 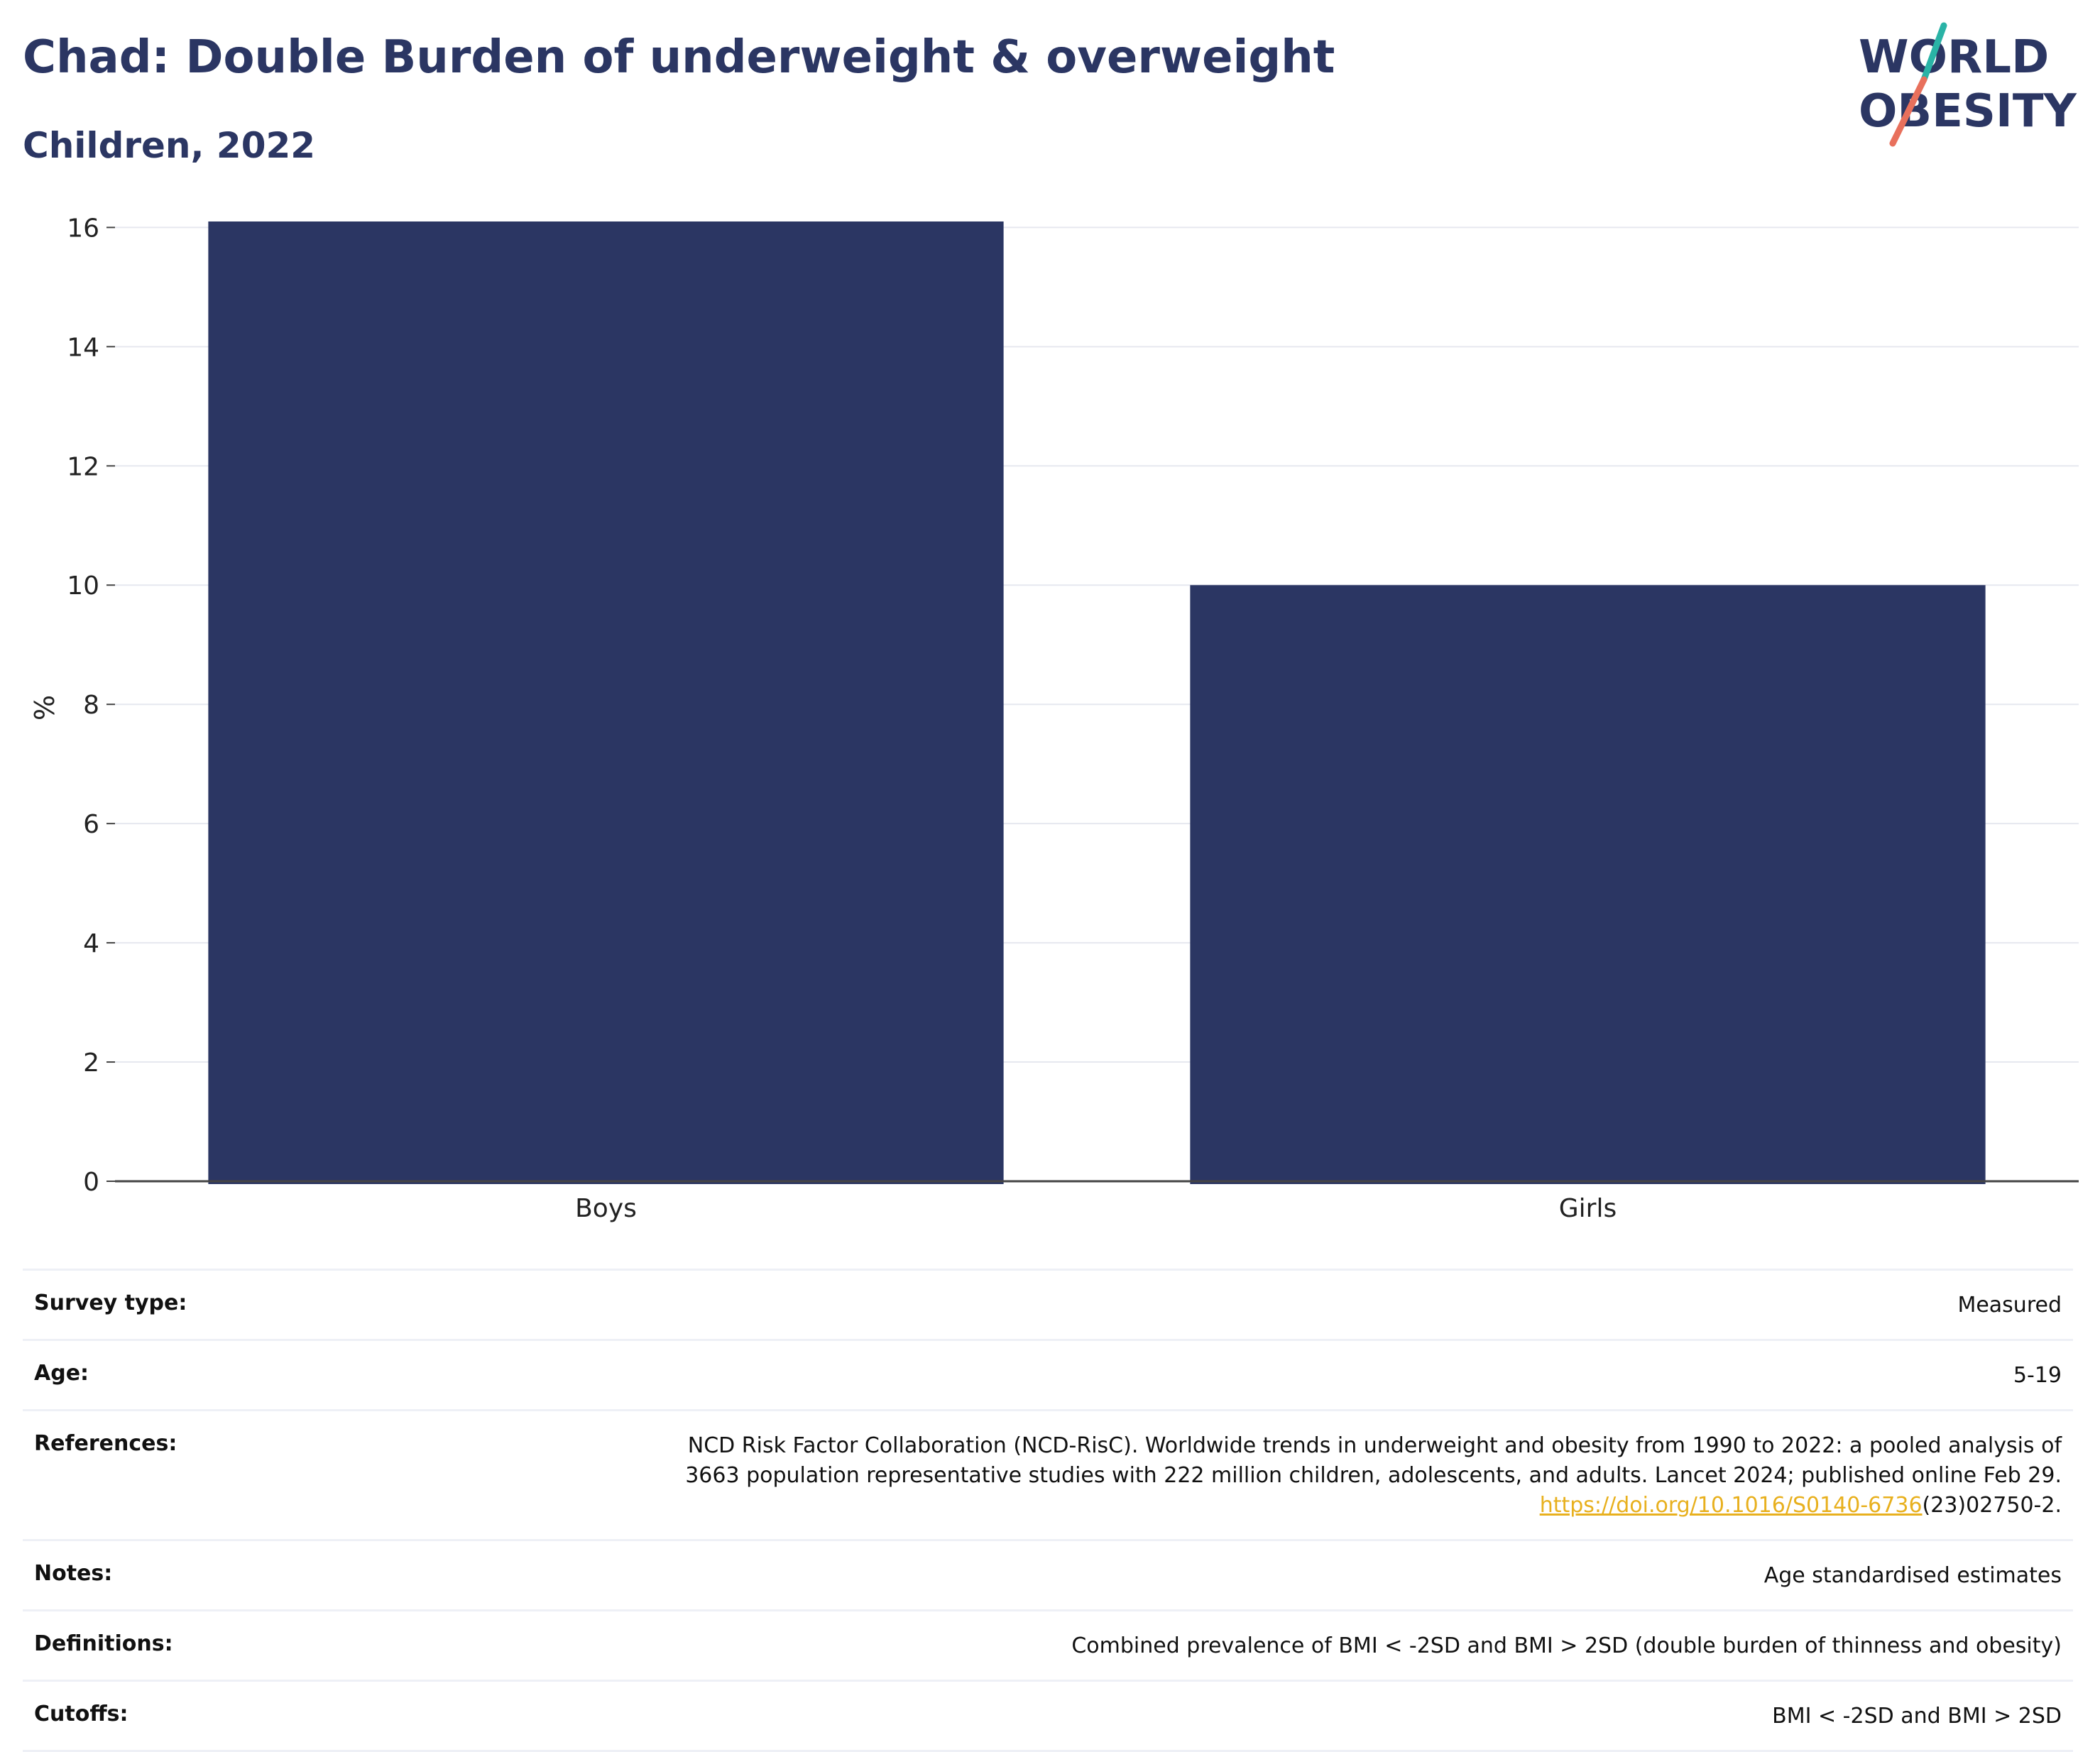 I want to click on logo-line1: WORLD, so click(x=1954, y=58).